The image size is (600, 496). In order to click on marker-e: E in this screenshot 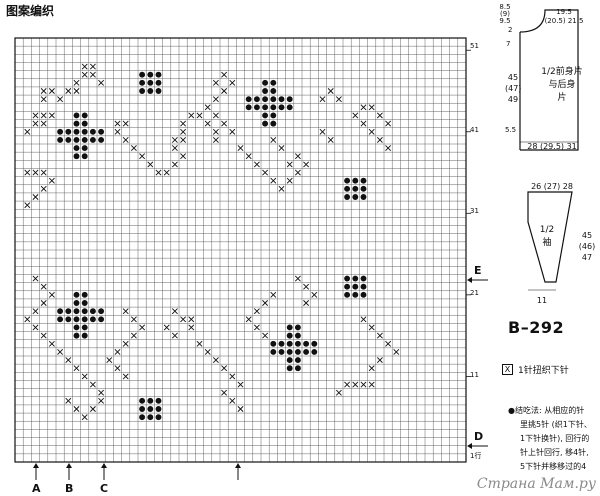, I will do `click(478, 270)`.